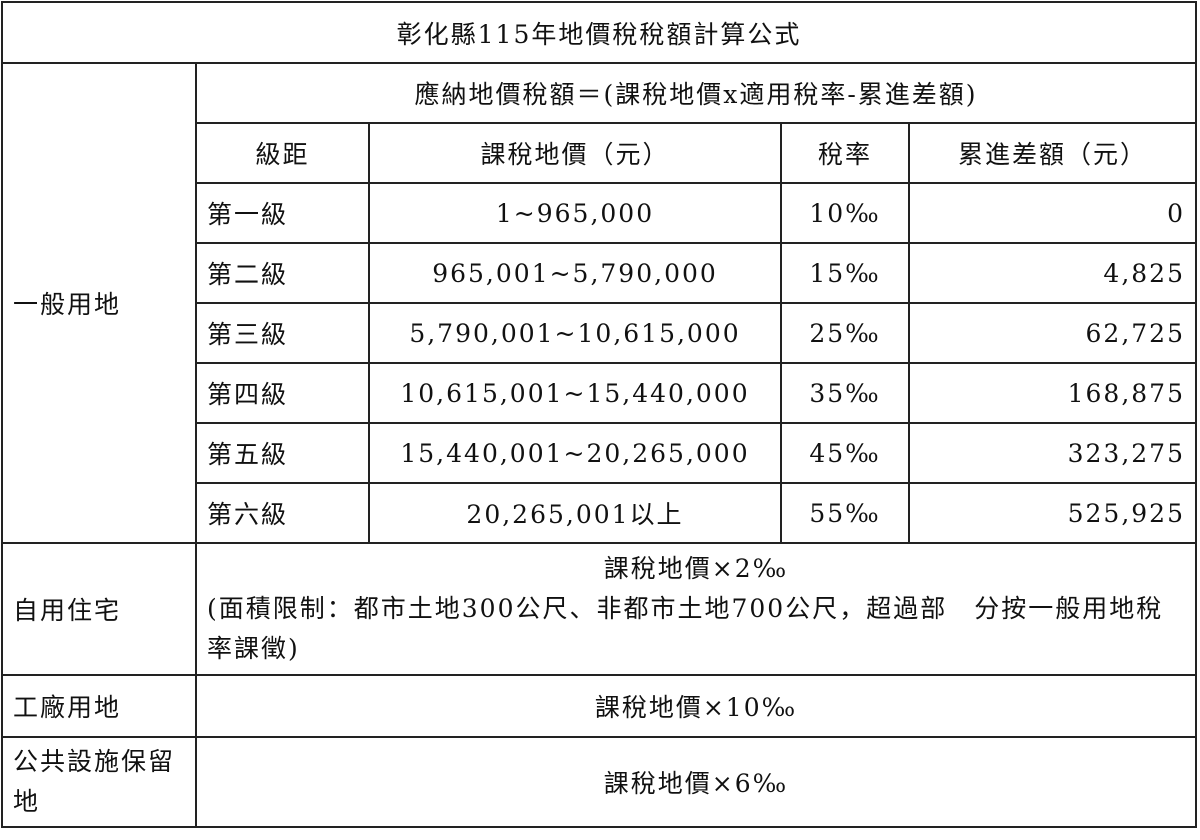 Image resolution: width=1200 pixels, height=840 pixels. I want to click on diff: 323,275, so click(1052, 453).